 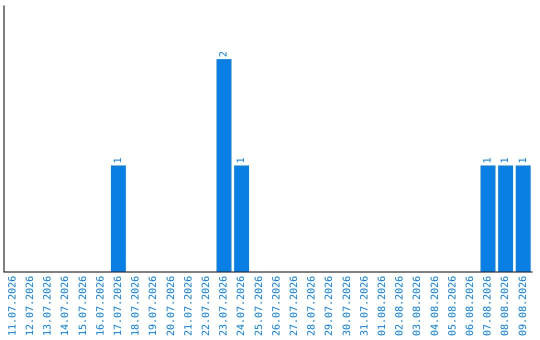 What do you see at coordinates (118, 306) in the screenshot?
I see `x-tick-label: 17.07.2026` at bounding box center [118, 306].